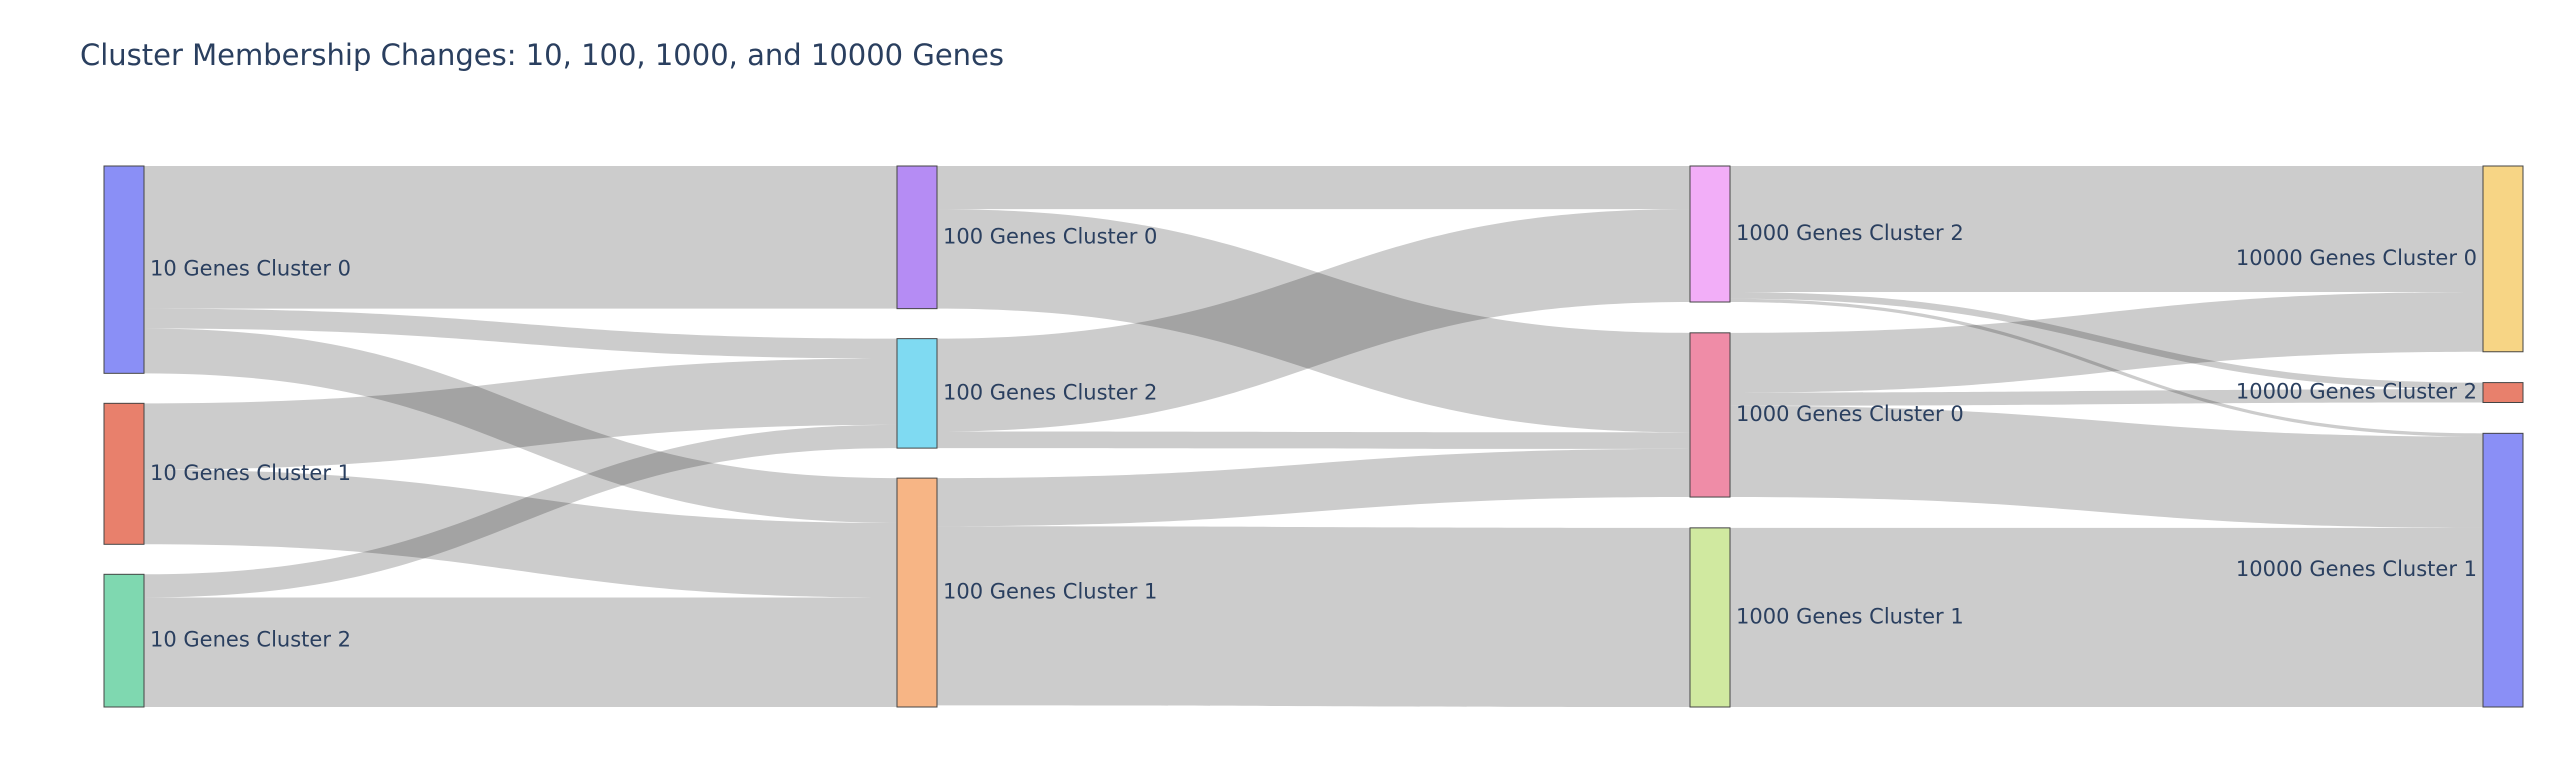  What do you see at coordinates (520, 414) in the screenshot?
I see `link-g10_c1-to-g100_c2` at bounding box center [520, 414].